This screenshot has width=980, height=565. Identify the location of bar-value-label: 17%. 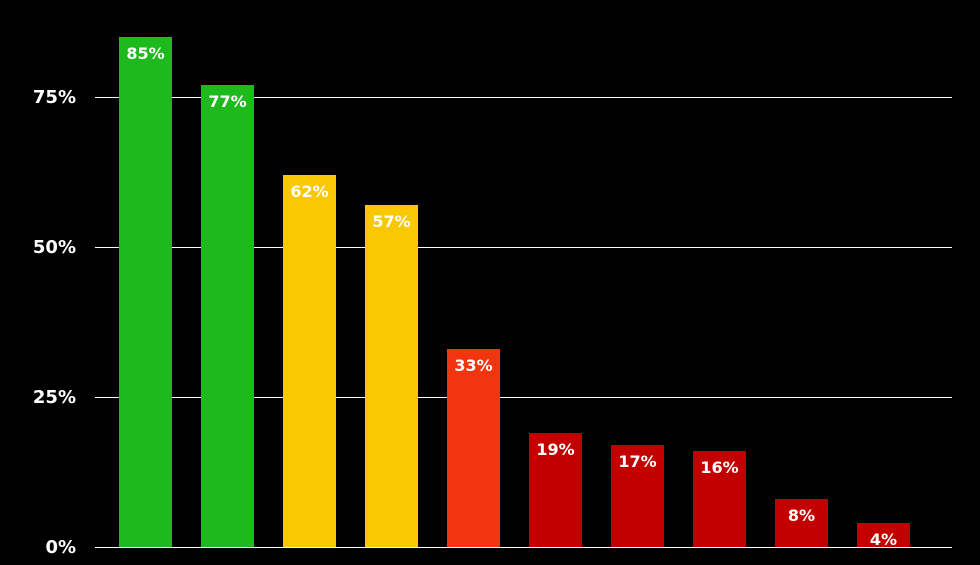
(637, 461).